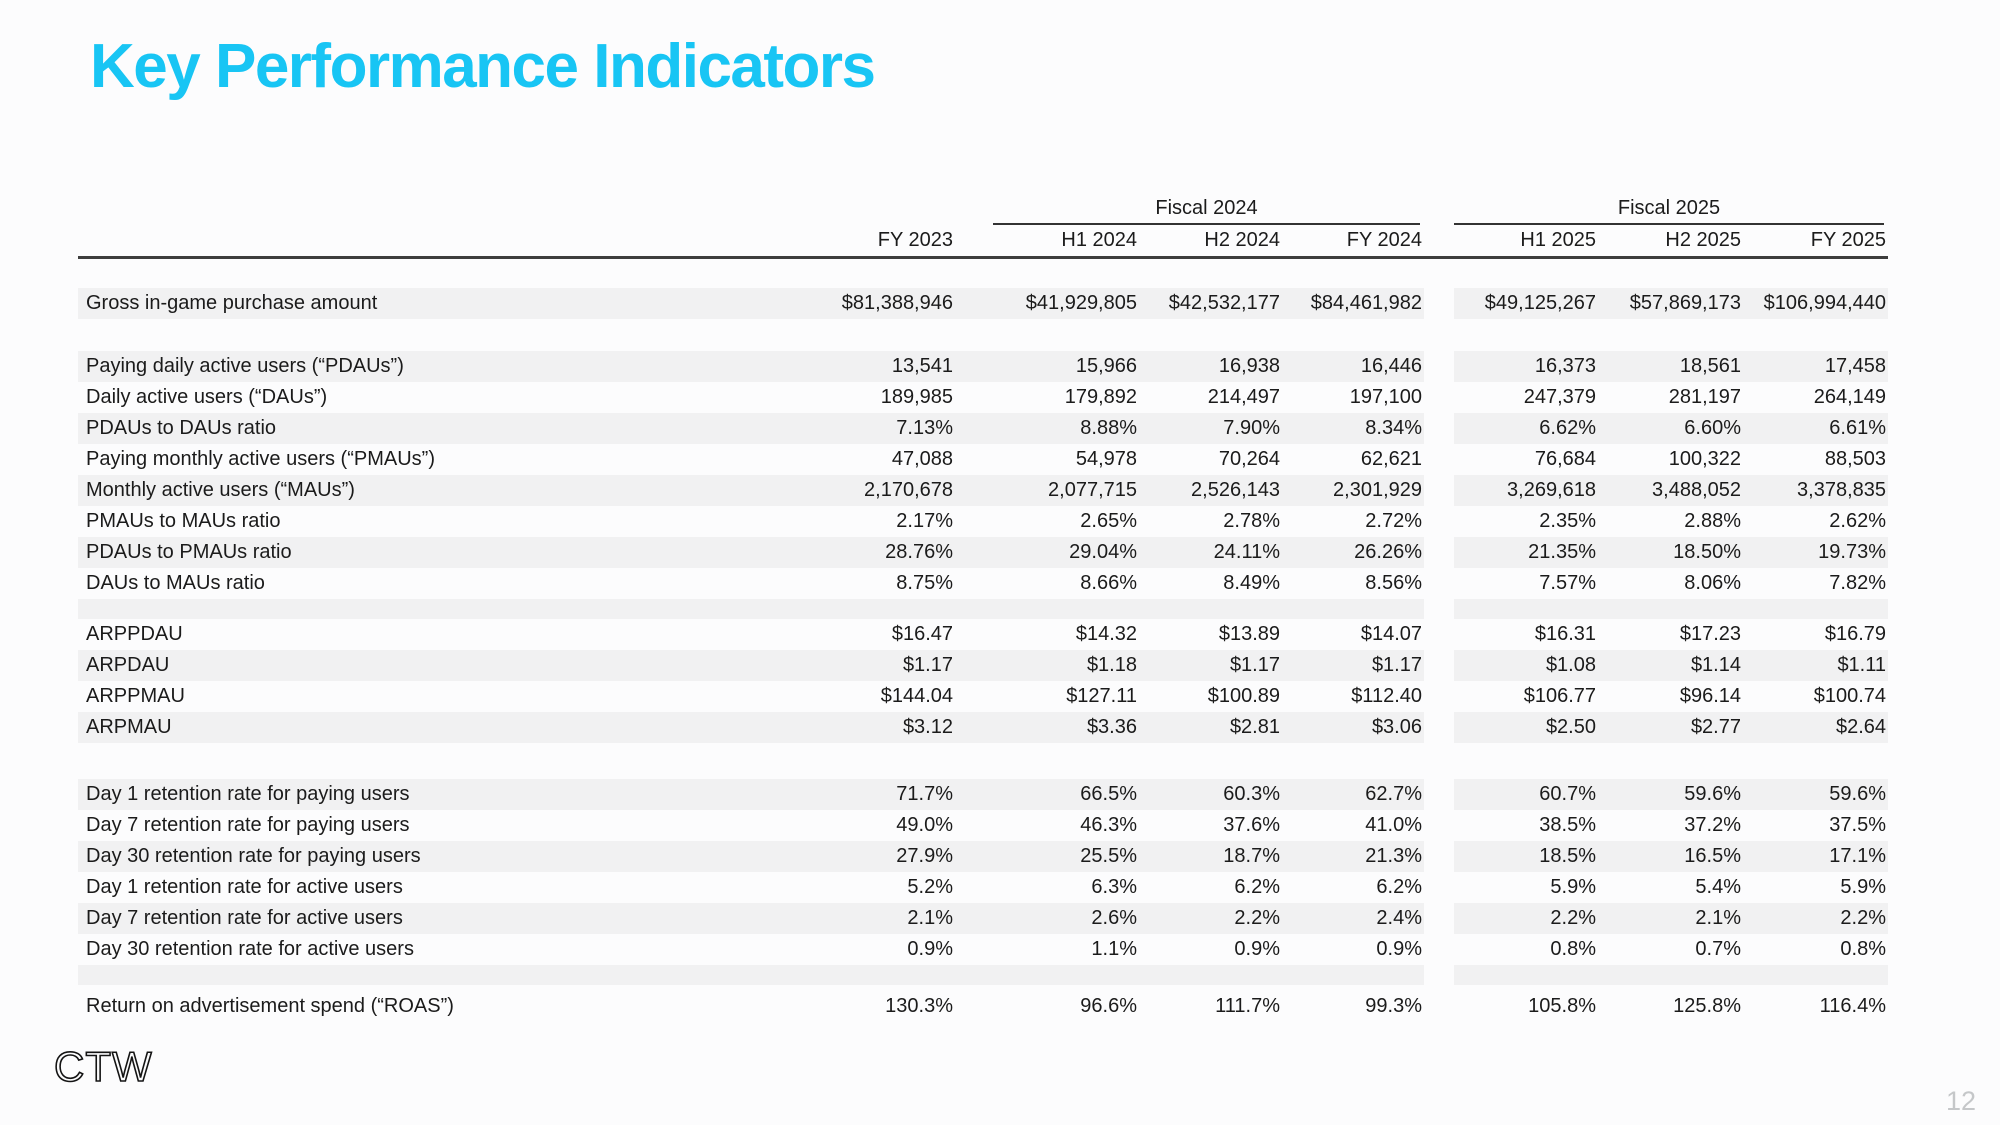 The image size is (2000, 1125). I want to click on cell-value: $1.17, so click(801, 665).